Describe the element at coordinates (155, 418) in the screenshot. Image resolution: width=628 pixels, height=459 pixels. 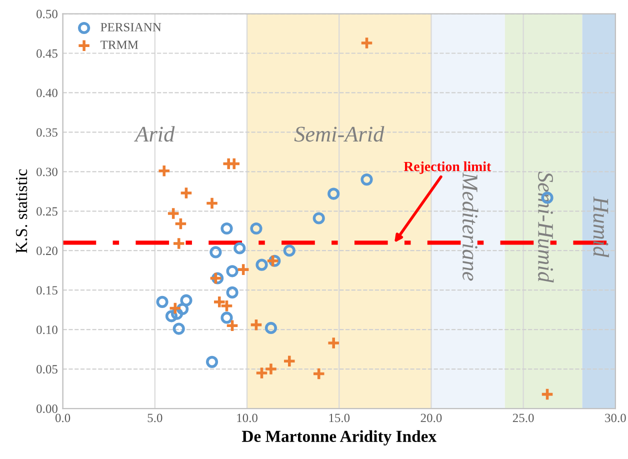
I see `x-tick-label: 5.0` at that location.